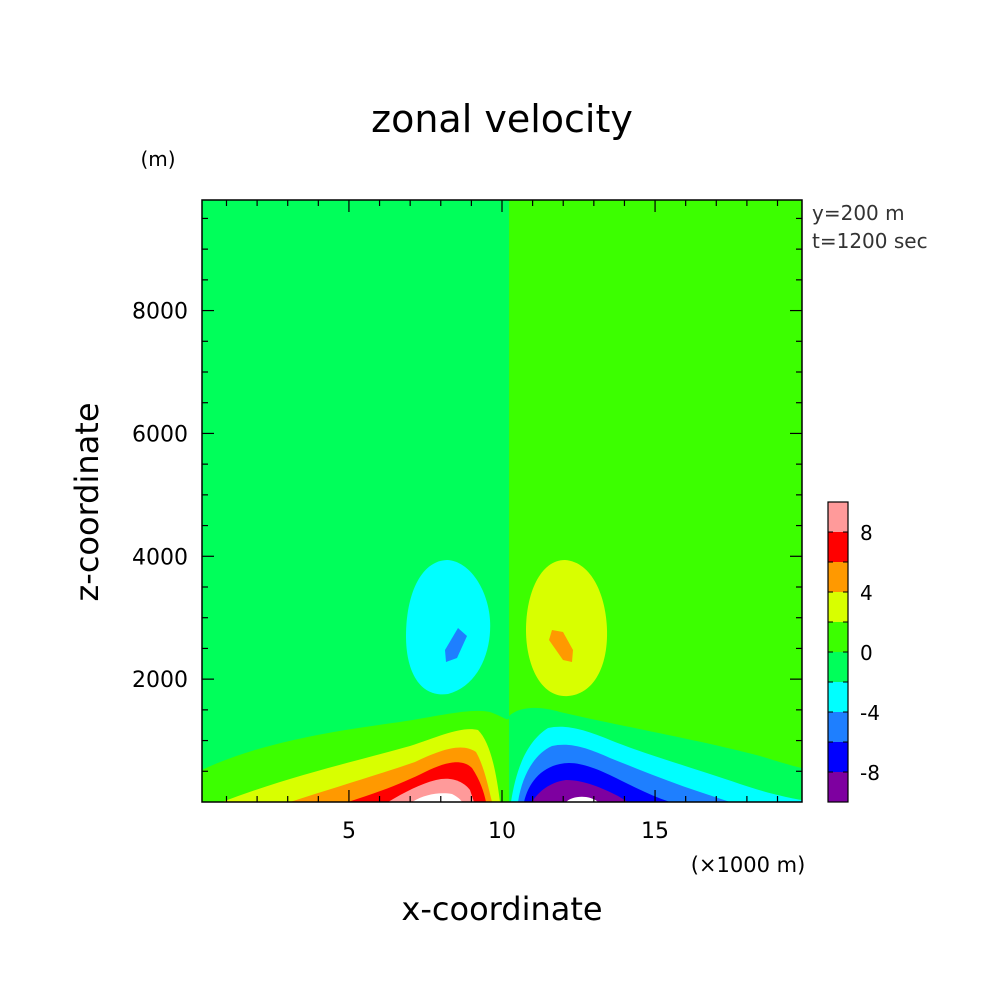 This screenshot has width=1004, height=1004. I want to click on x-axis-label: x-coordinate, so click(501, 909).